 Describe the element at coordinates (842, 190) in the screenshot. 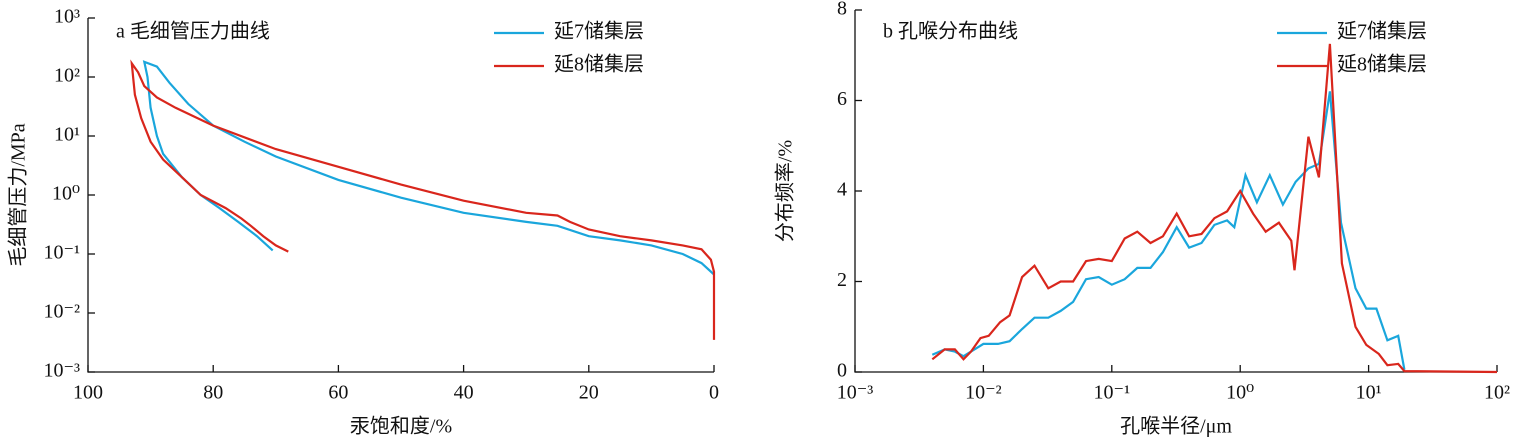

I see `y-tick-label: 4` at that location.